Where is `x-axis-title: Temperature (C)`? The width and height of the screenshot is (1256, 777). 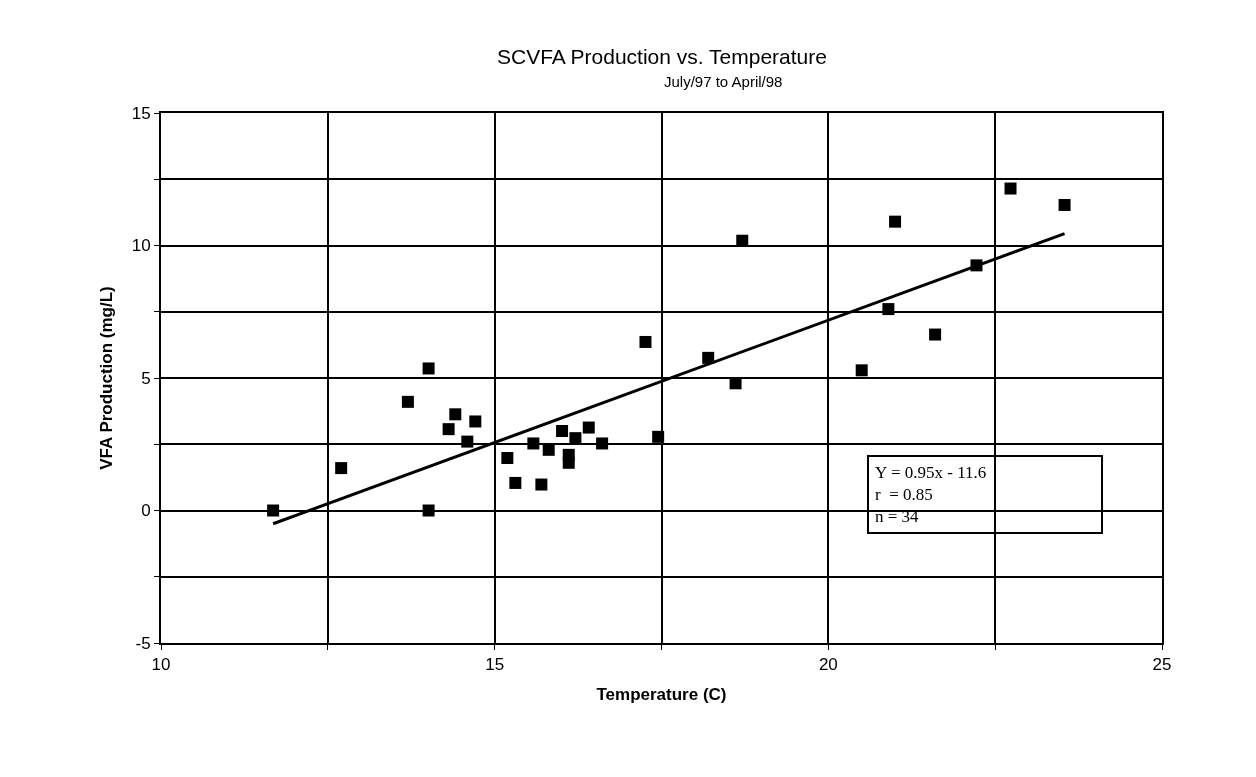
x-axis-title: Temperature (C) is located at coordinates (661, 695).